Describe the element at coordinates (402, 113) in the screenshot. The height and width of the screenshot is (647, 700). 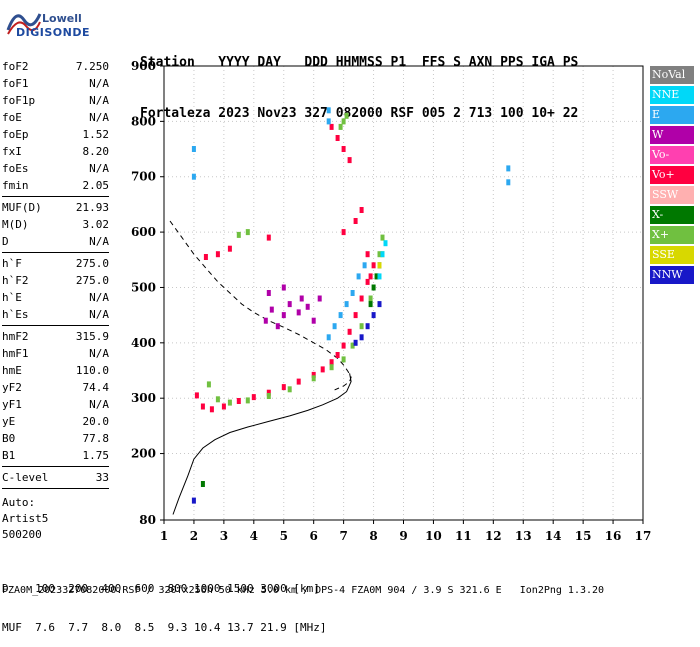
I see `header-value-p1: RSF` at that location.